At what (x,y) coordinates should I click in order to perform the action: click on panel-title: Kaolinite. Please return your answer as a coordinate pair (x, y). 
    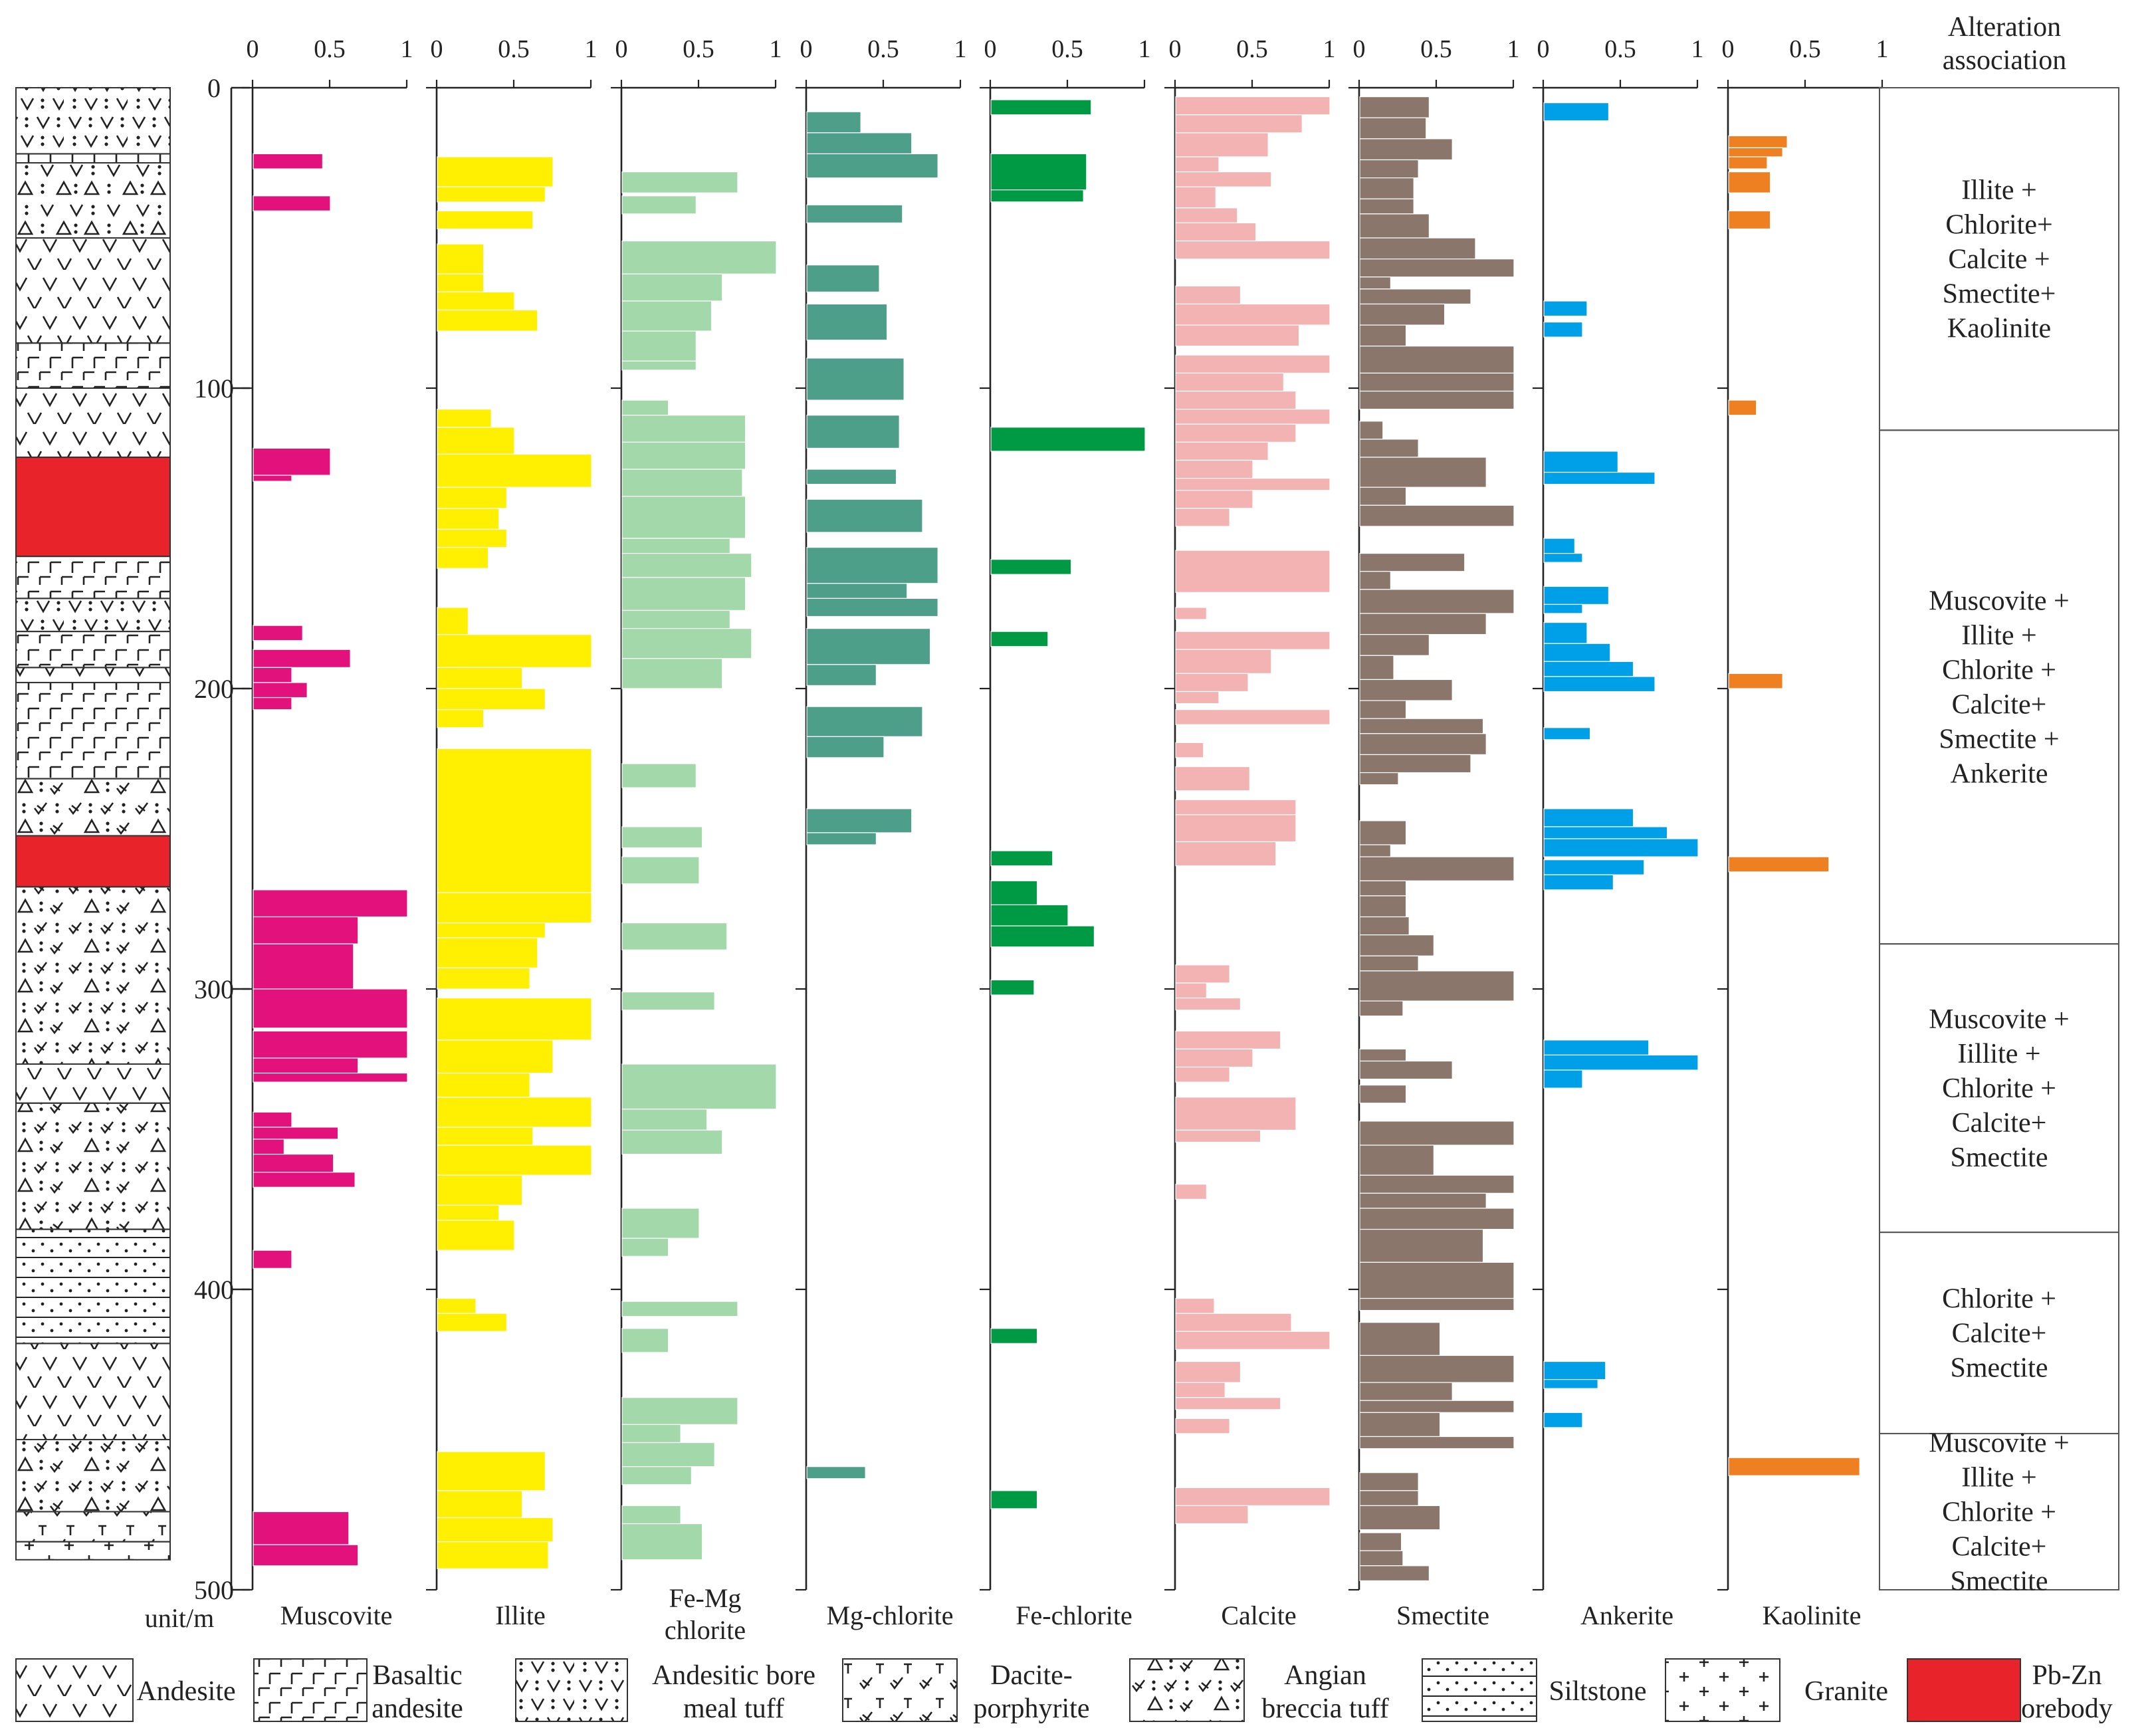
    Looking at the image, I should click on (1812, 1615).